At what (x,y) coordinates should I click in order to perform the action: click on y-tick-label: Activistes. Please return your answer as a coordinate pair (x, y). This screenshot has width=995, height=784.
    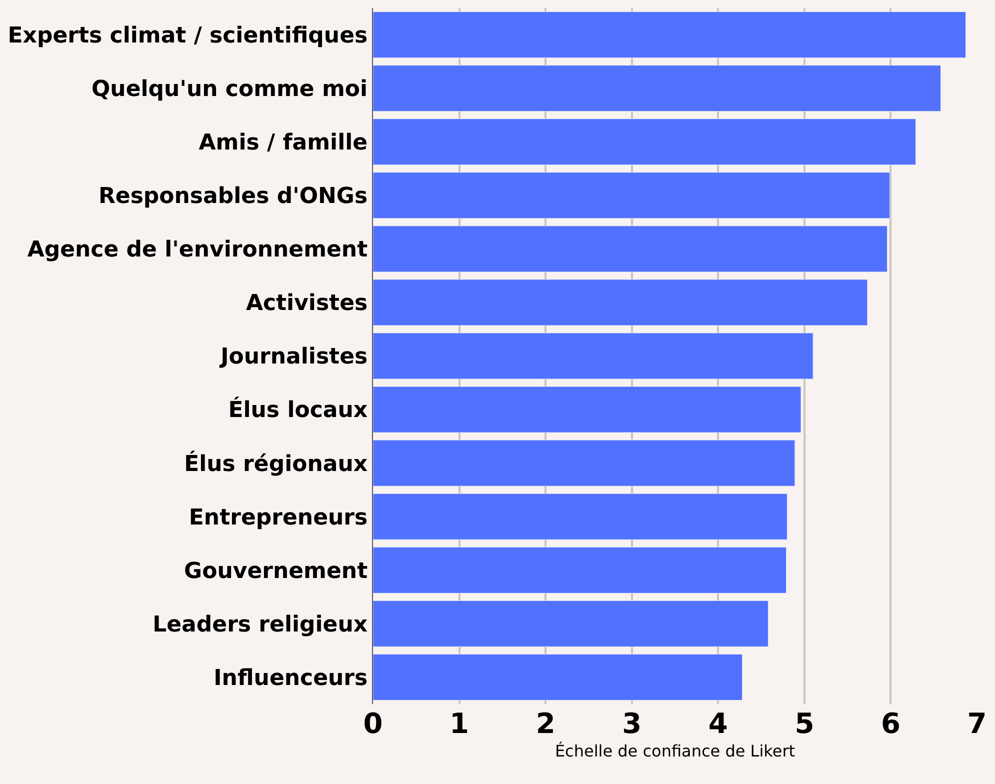
    Looking at the image, I should click on (307, 303).